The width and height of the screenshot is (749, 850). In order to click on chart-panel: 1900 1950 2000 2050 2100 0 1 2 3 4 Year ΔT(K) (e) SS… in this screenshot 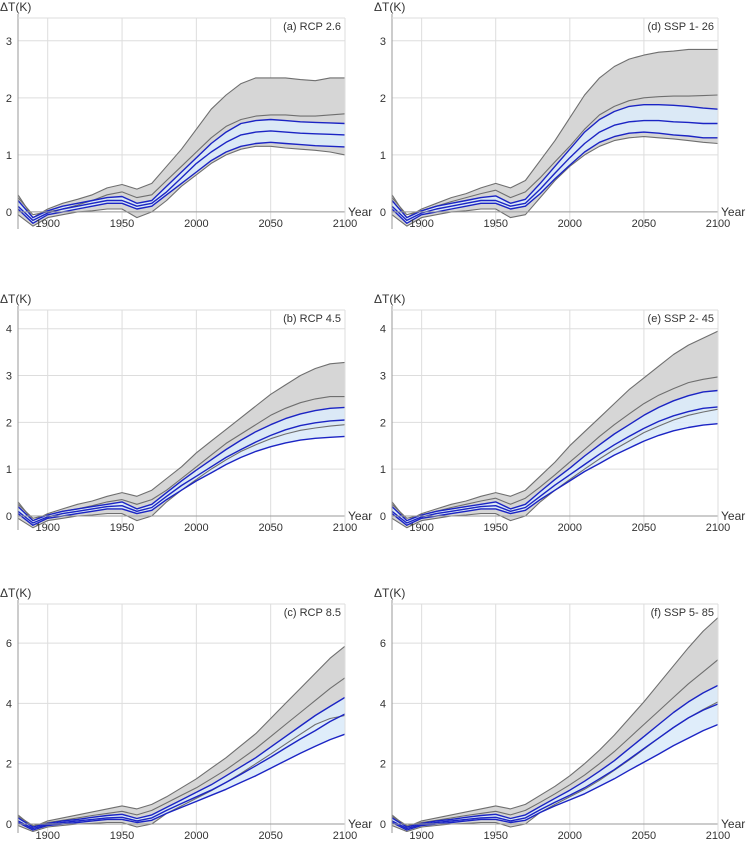, I will do `click(559, 413)`.